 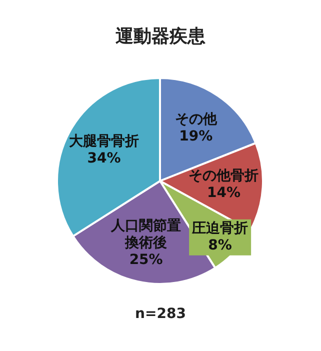 What do you see at coordinates (223, 193) in the screenshot?
I see `data-label: 14%` at bounding box center [223, 193].